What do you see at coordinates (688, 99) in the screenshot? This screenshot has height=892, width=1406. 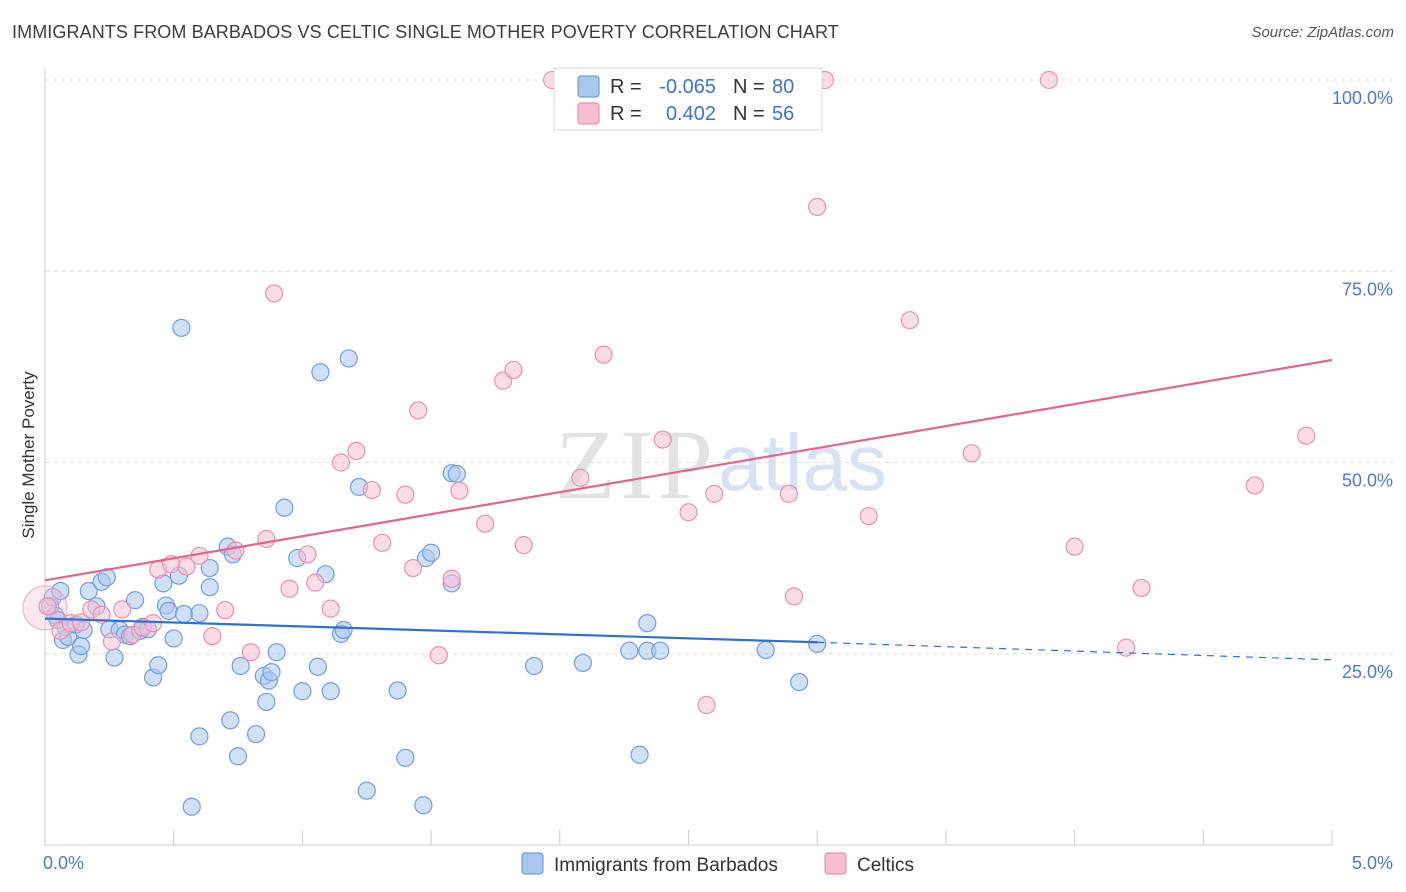 I see `stats-legend: R = -0.065 N = 80 R = 0.402 N = 56` at bounding box center [688, 99].